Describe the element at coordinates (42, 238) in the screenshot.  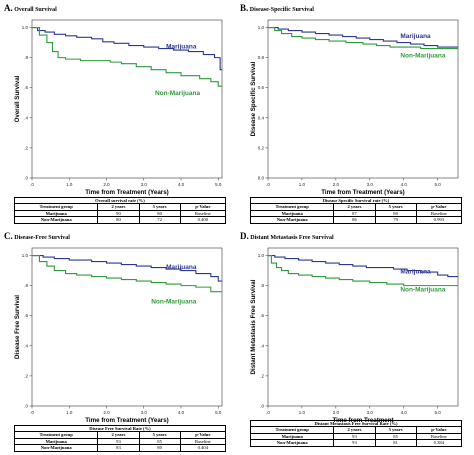
I see `panel-title-text: Disease-Free Survival` at that location.